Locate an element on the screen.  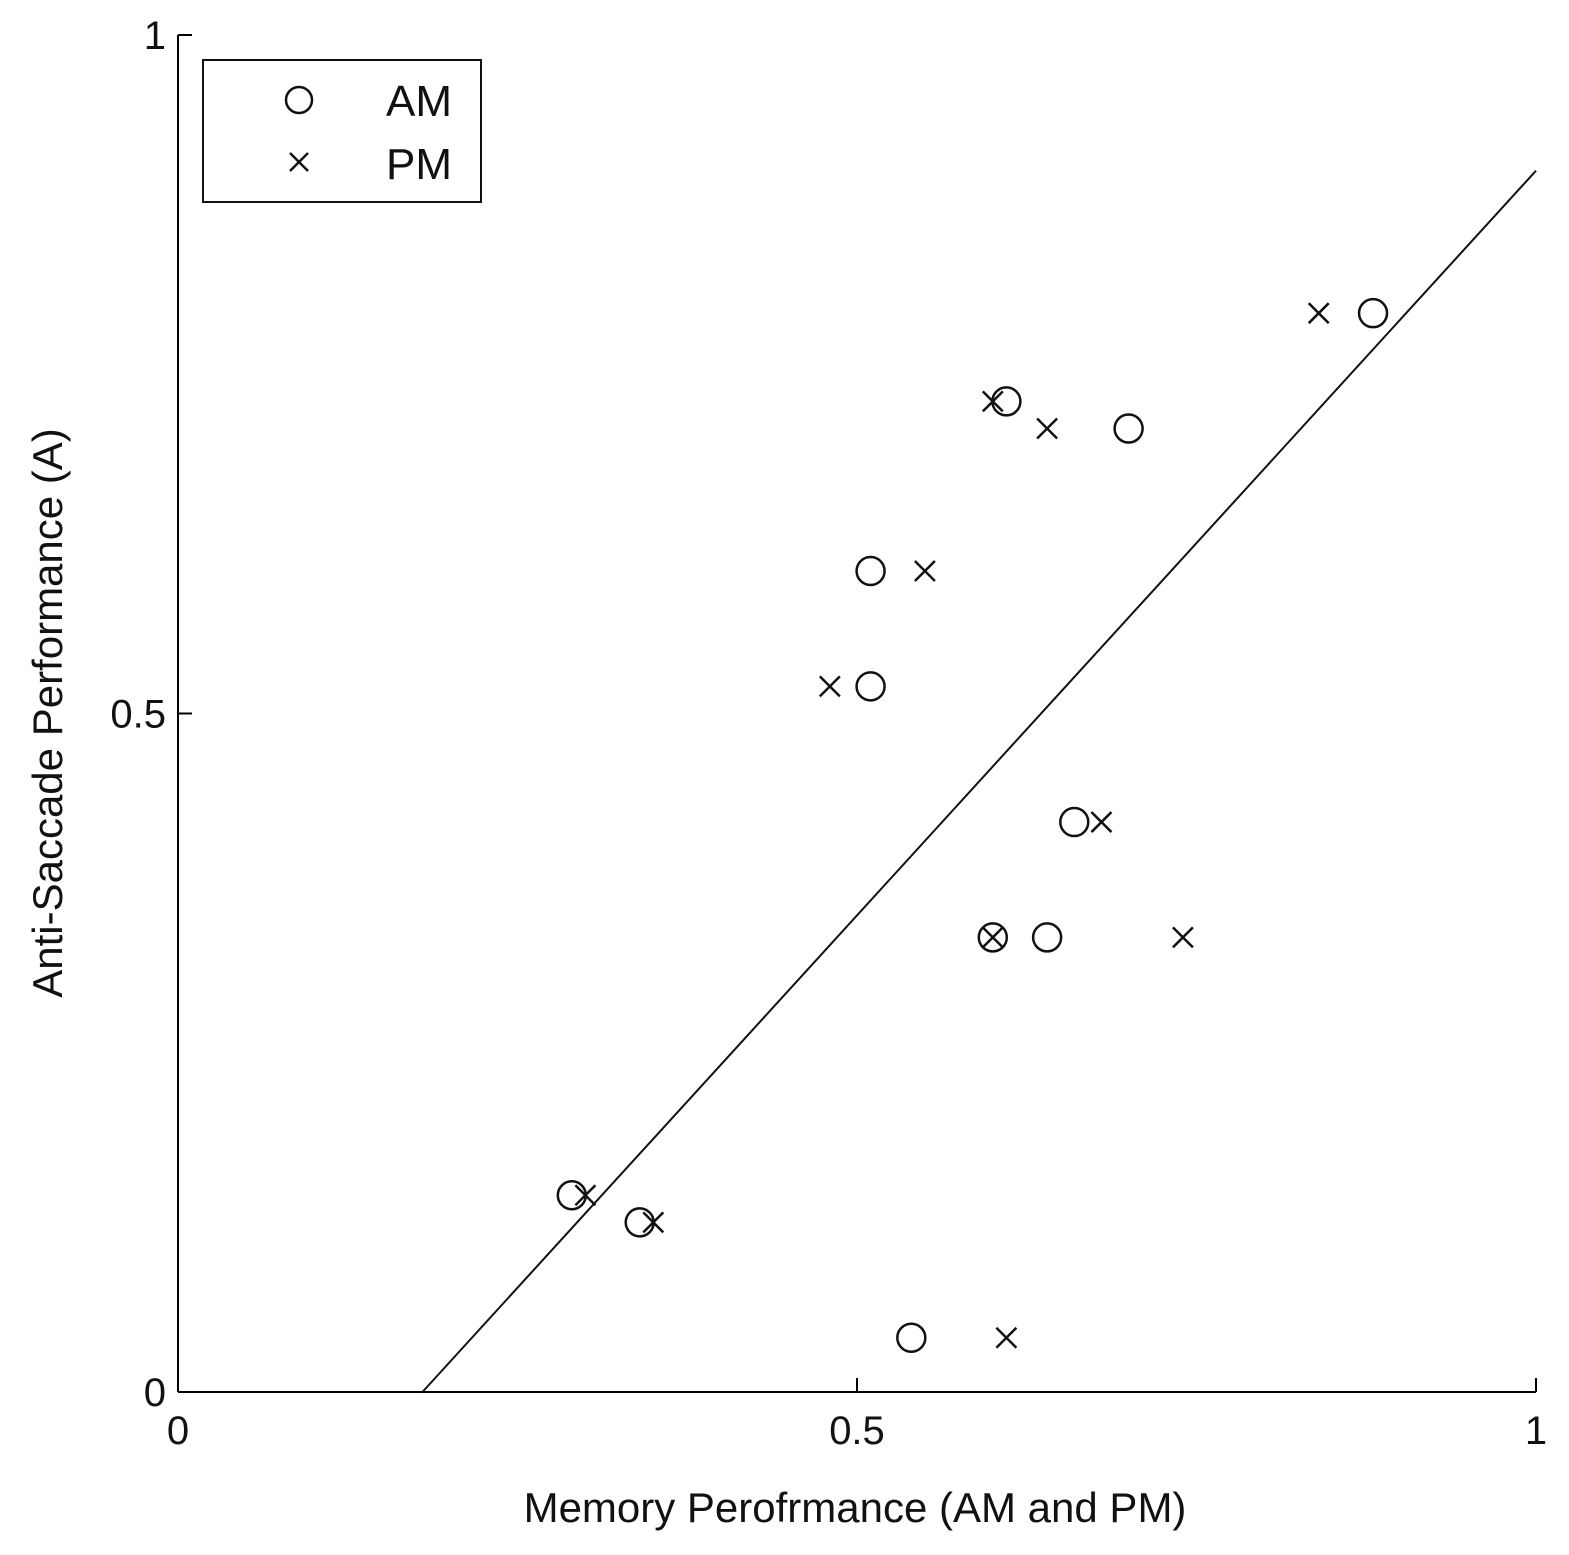
x-tick-label: 0.5 is located at coordinates (857, 1431).